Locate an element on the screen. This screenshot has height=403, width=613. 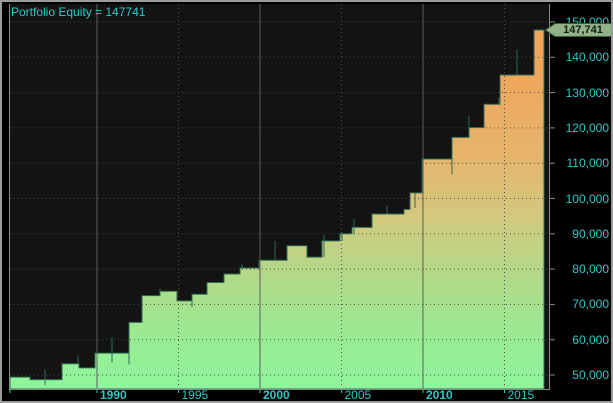
badge-value: 147,741 is located at coordinates (583, 30).